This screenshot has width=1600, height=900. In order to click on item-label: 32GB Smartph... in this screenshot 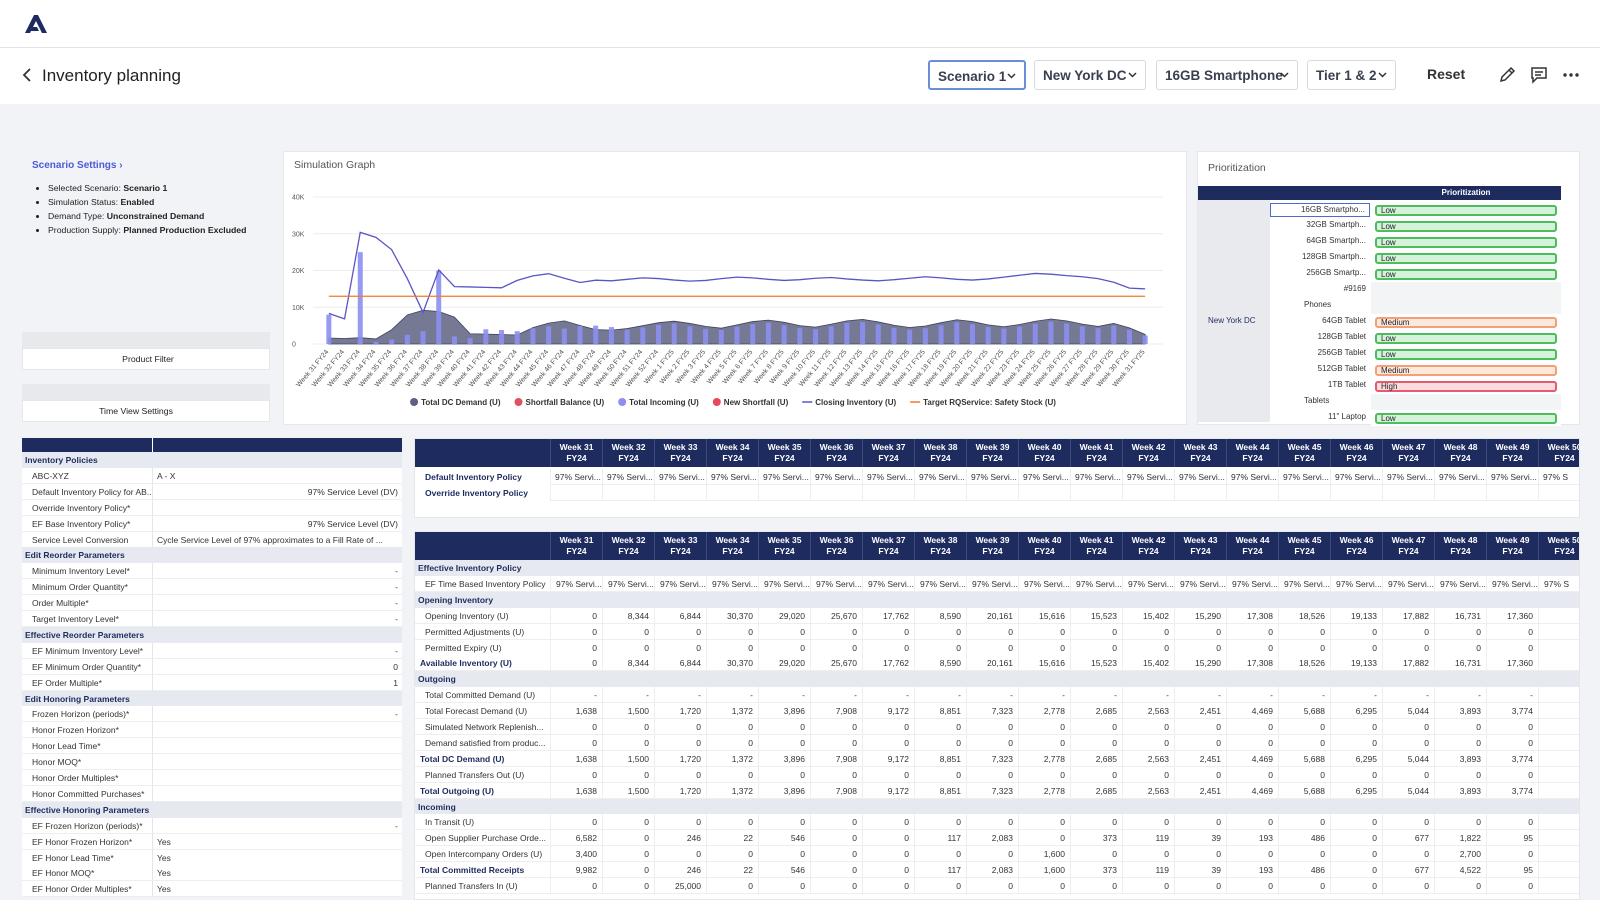, I will do `click(1320, 225)`.